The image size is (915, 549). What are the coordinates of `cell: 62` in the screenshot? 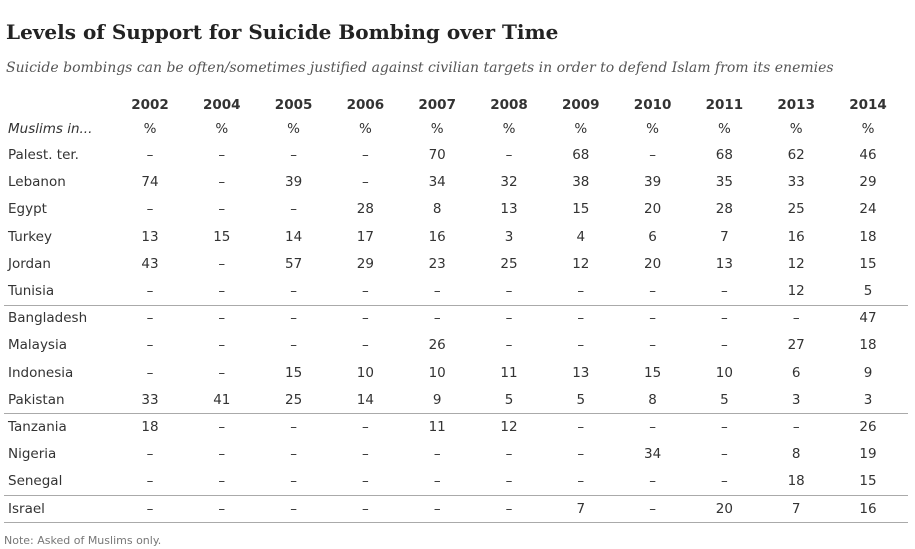 It's located at (796, 155).